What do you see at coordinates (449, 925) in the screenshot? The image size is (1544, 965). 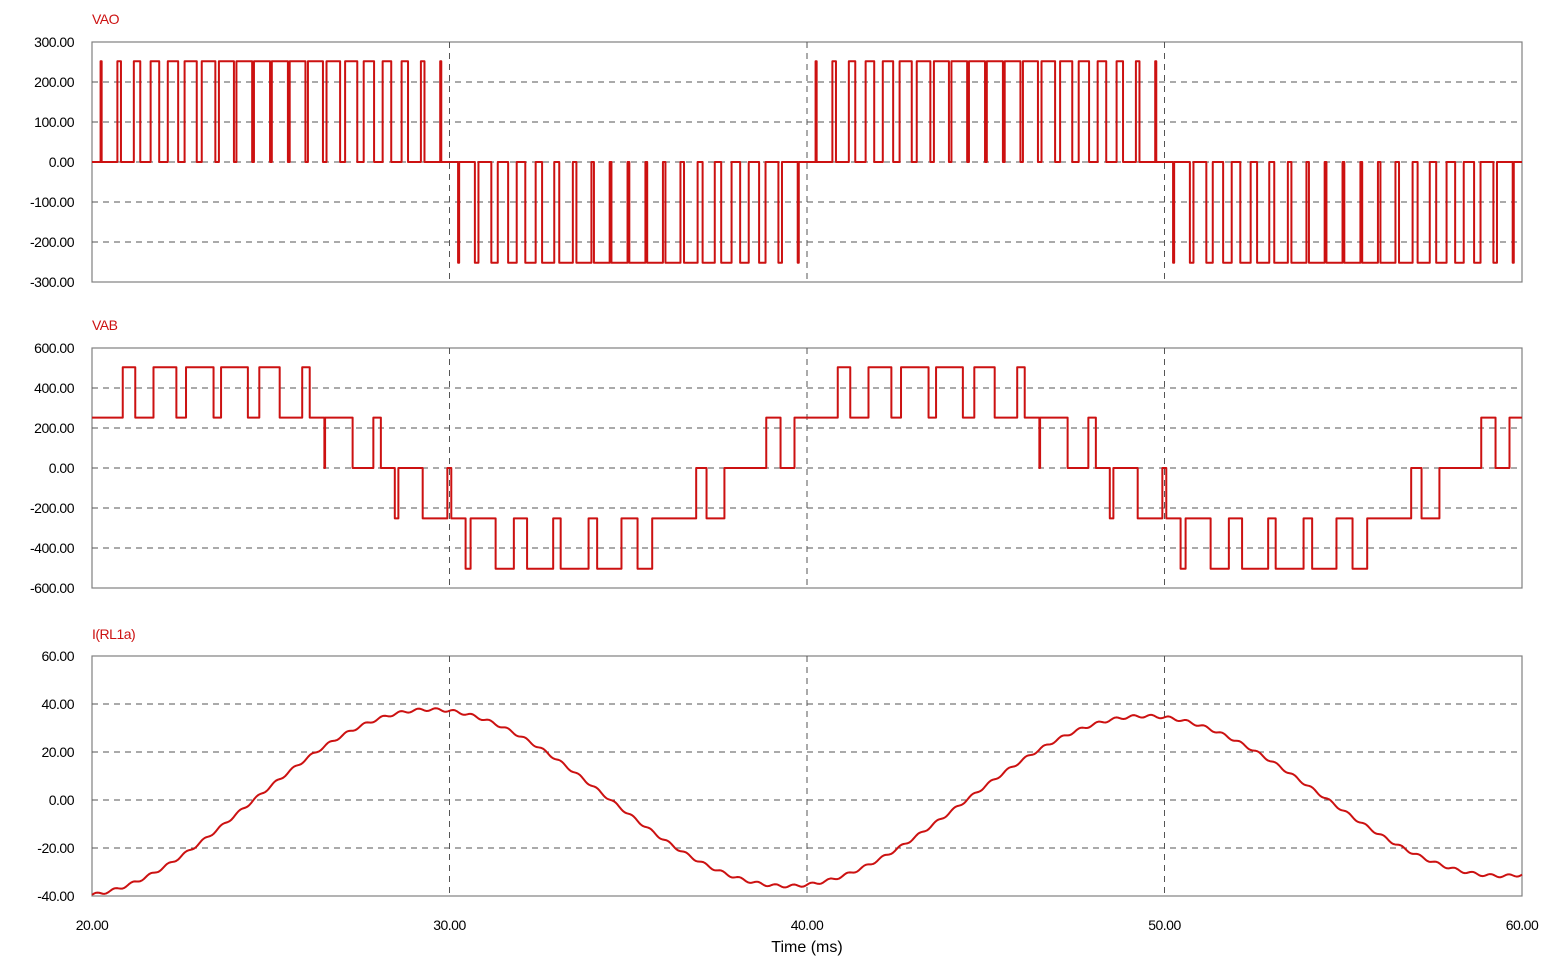 I see `x-tick-label: 30.00` at bounding box center [449, 925].